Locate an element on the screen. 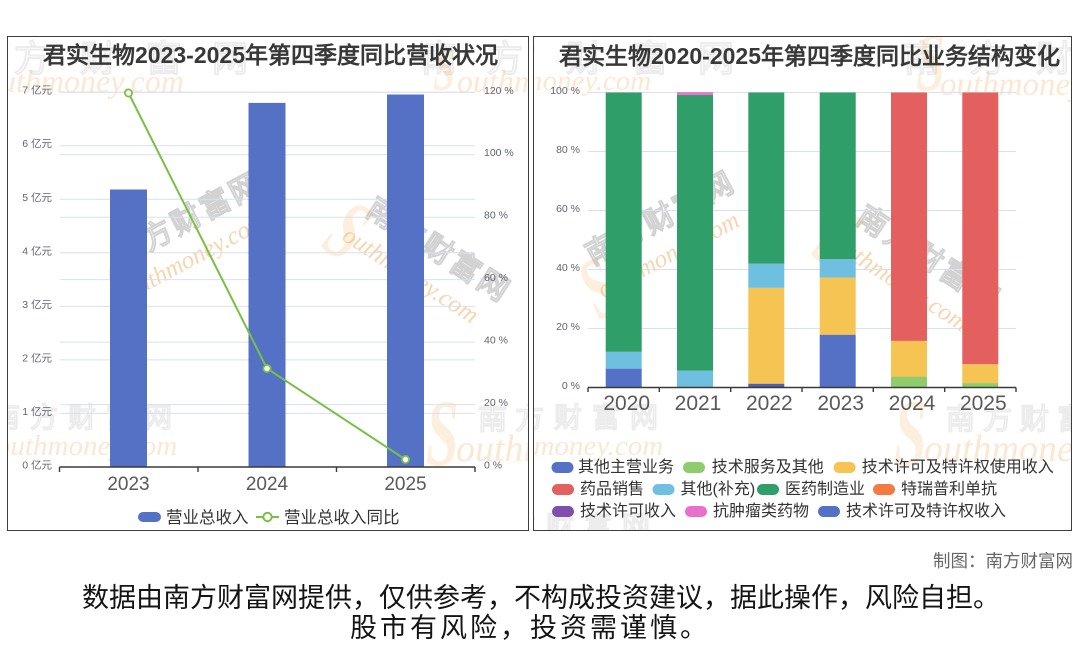 The image size is (1080, 646). svg-text: 营业总收入 is located at coordinates (207, 517).